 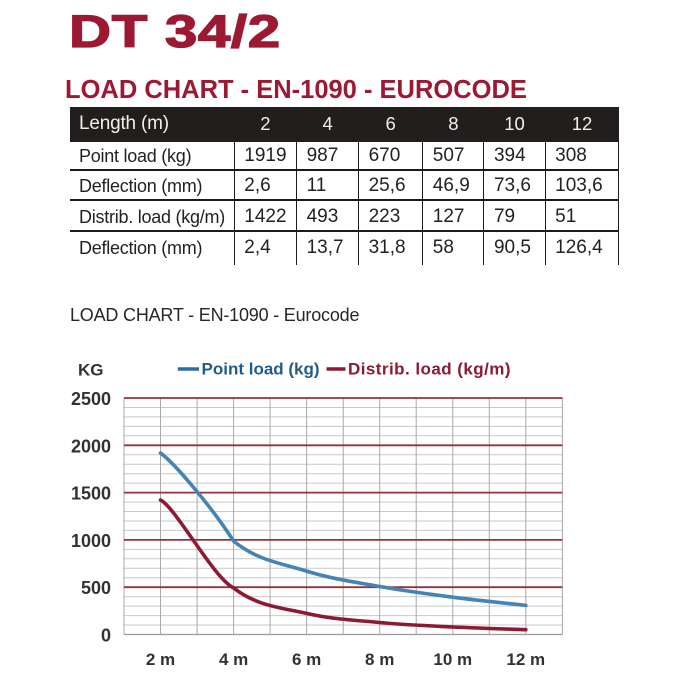 What do you see at coordinates (452, 659) in the screenshot?
I see `svg-text: 10 m` at bounding box center [452, 659].